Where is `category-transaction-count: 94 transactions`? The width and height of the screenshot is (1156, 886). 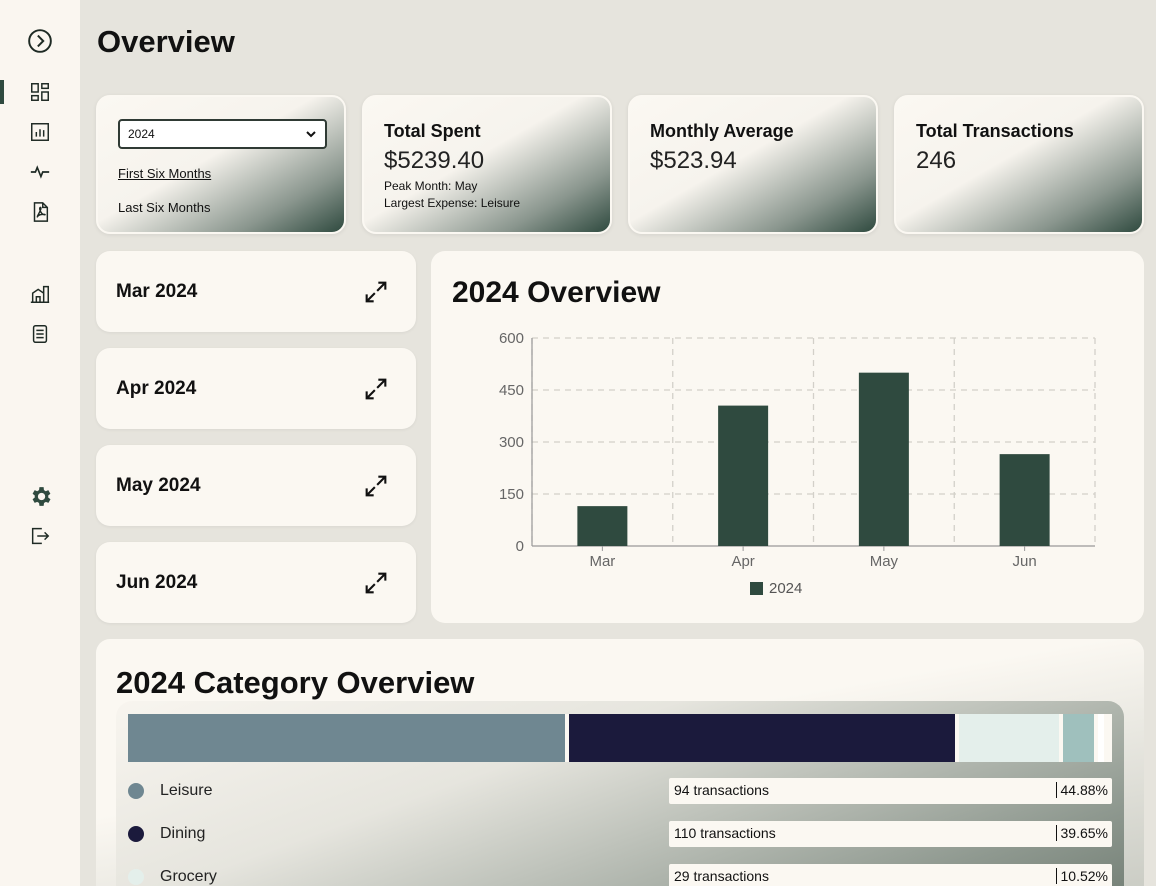
category-transaction-count: 94 transactions is located at coordinates (721, 790).